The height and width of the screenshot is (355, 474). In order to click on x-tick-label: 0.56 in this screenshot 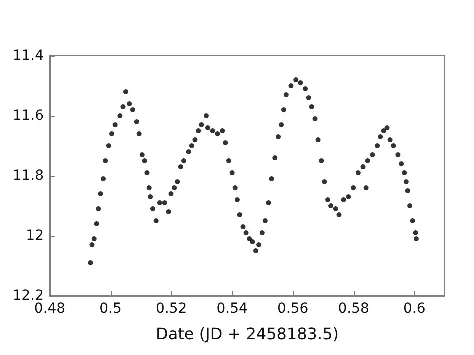, I will do `click(293, 309)`.